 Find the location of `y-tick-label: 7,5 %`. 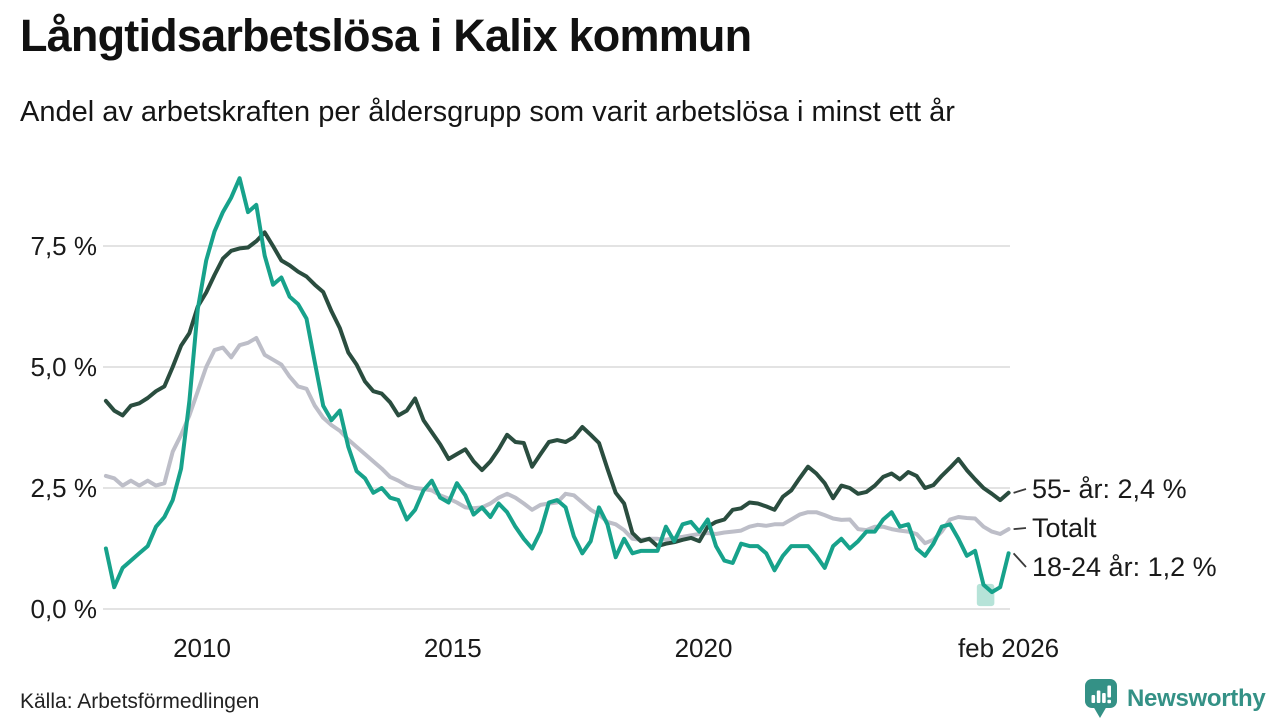

y-tick-label: 7,5 % is located at coordinates (64, 246).